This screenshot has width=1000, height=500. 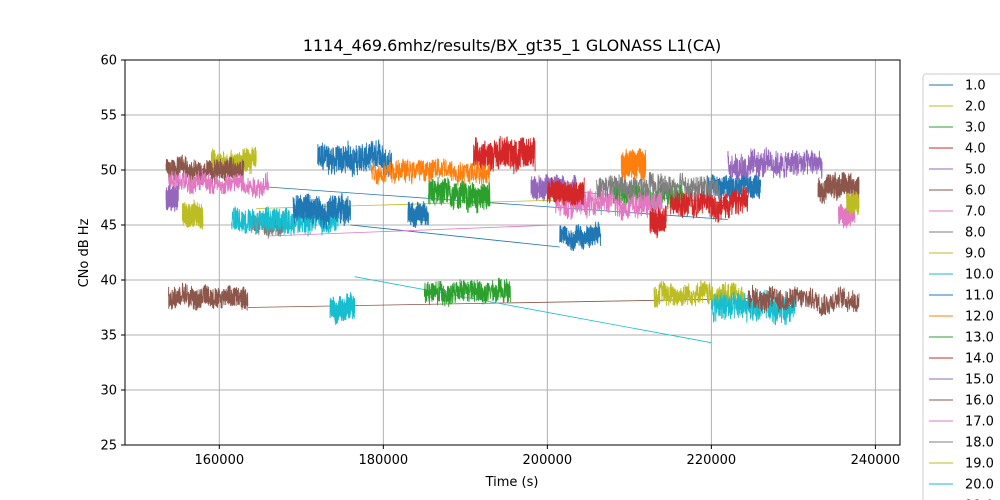 I want to click on legend-label: 7.0, so click(x=975, y=212).